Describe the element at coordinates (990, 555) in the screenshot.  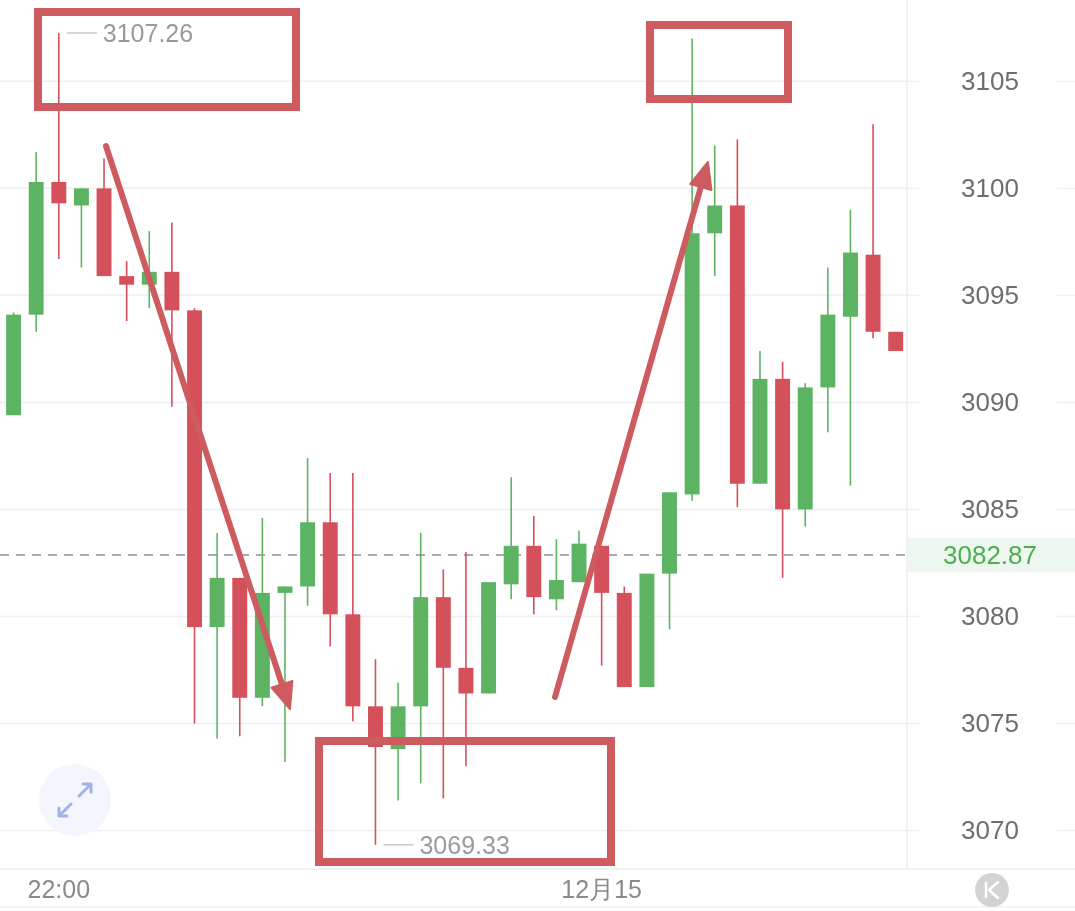
I see `ref-line-label: 3082.87` at that location.